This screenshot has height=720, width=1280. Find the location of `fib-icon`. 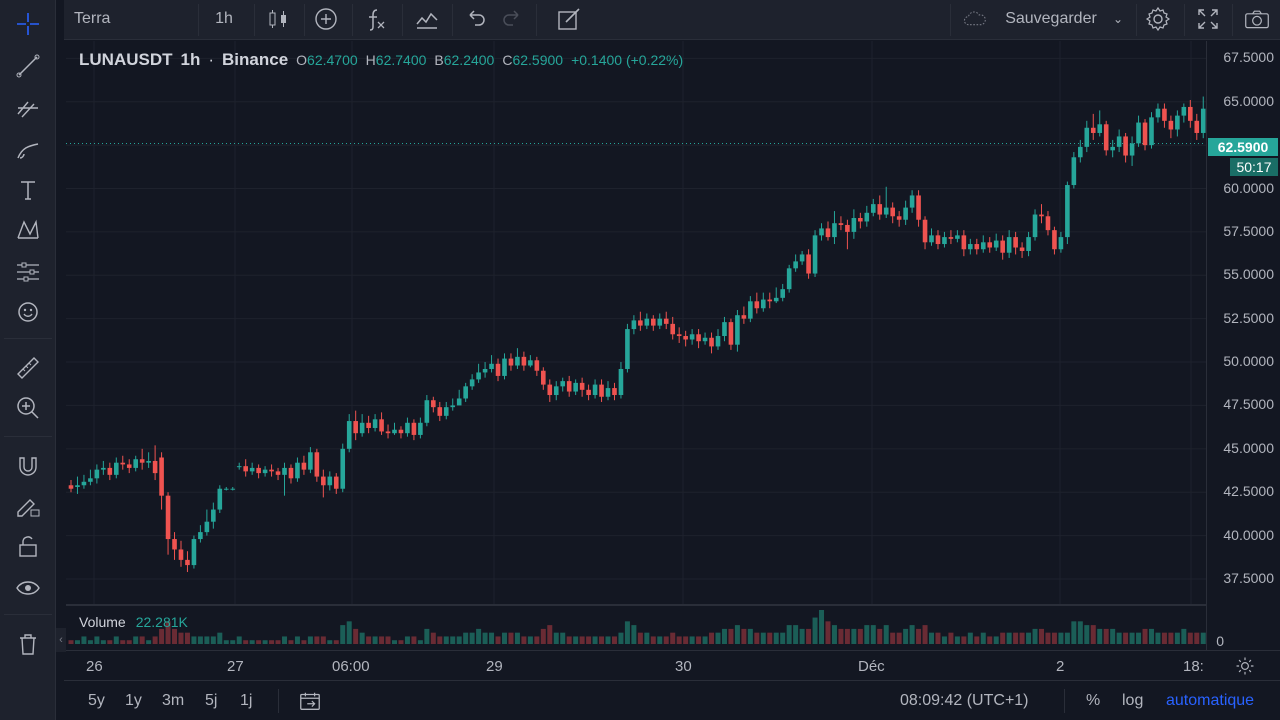

fib-icon is located at coordinates (28, 108).